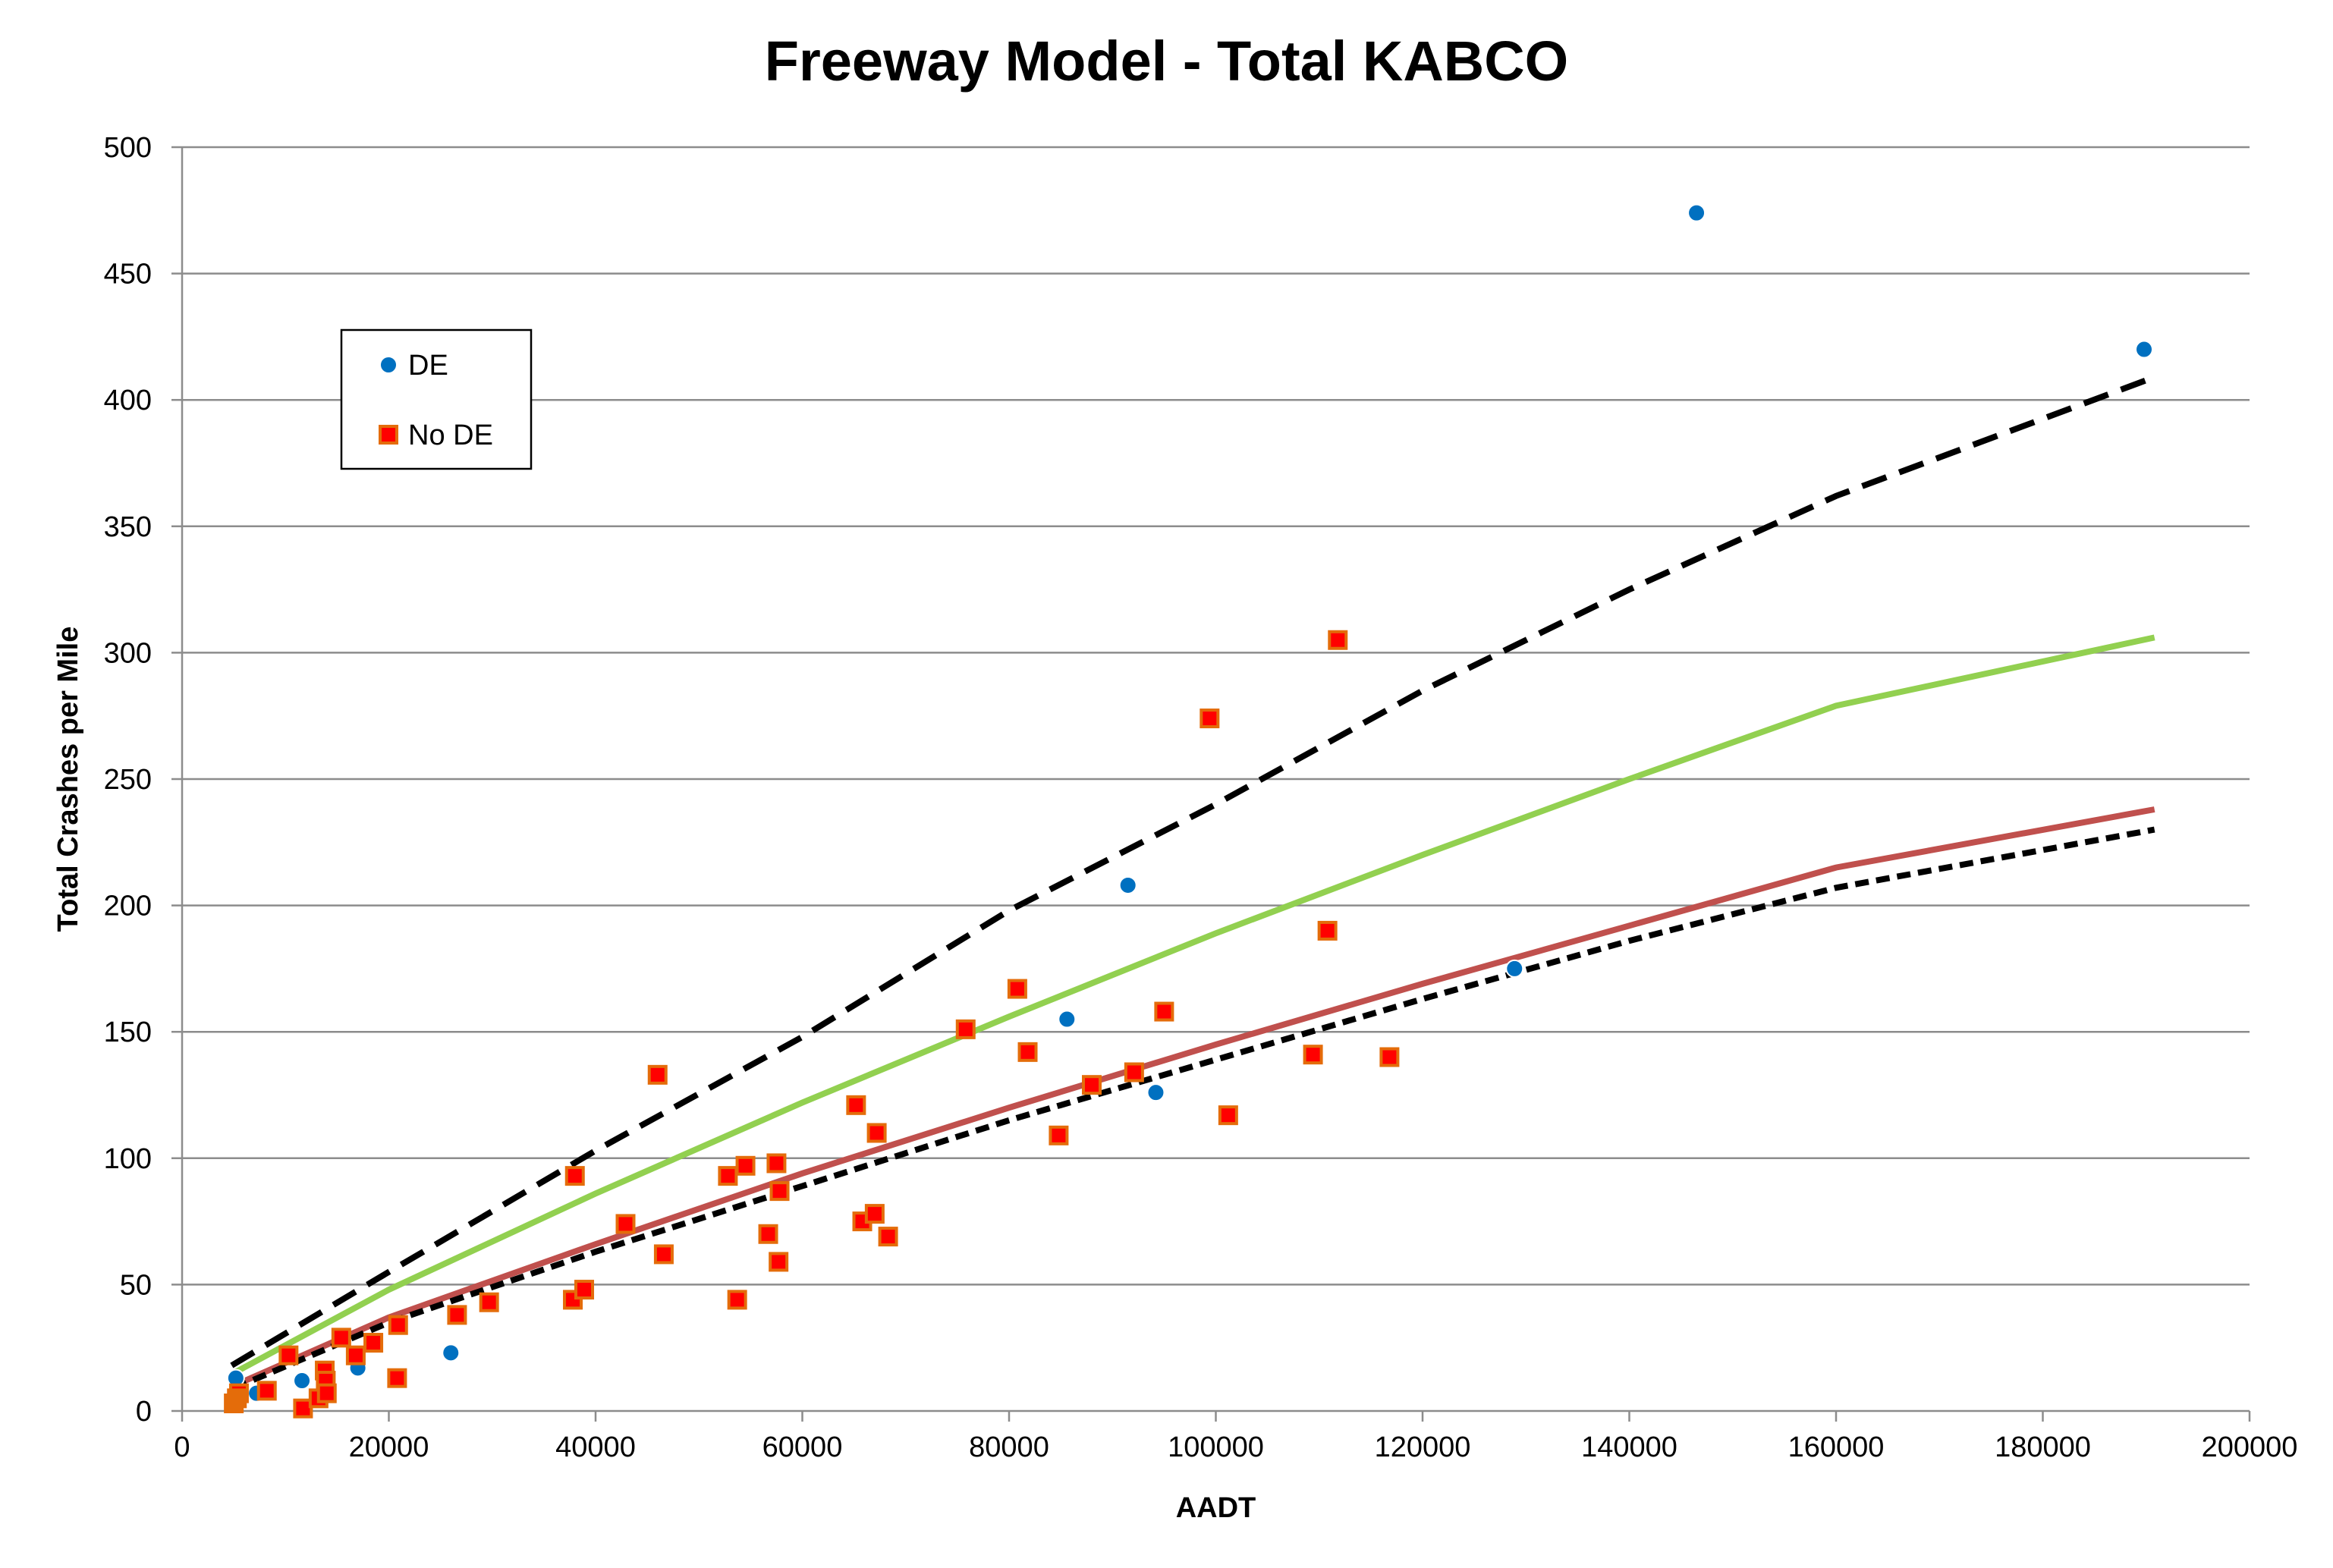  I want to click on legend: DE No DE, so click(436, 399).